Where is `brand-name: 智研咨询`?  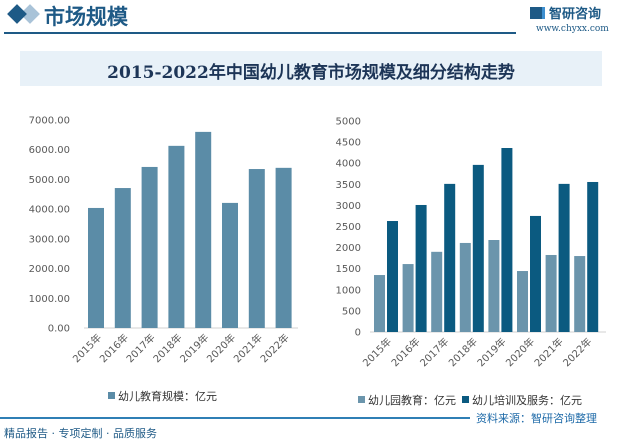
brand-name: 智研咨询 is located at coordinates (575, 14).